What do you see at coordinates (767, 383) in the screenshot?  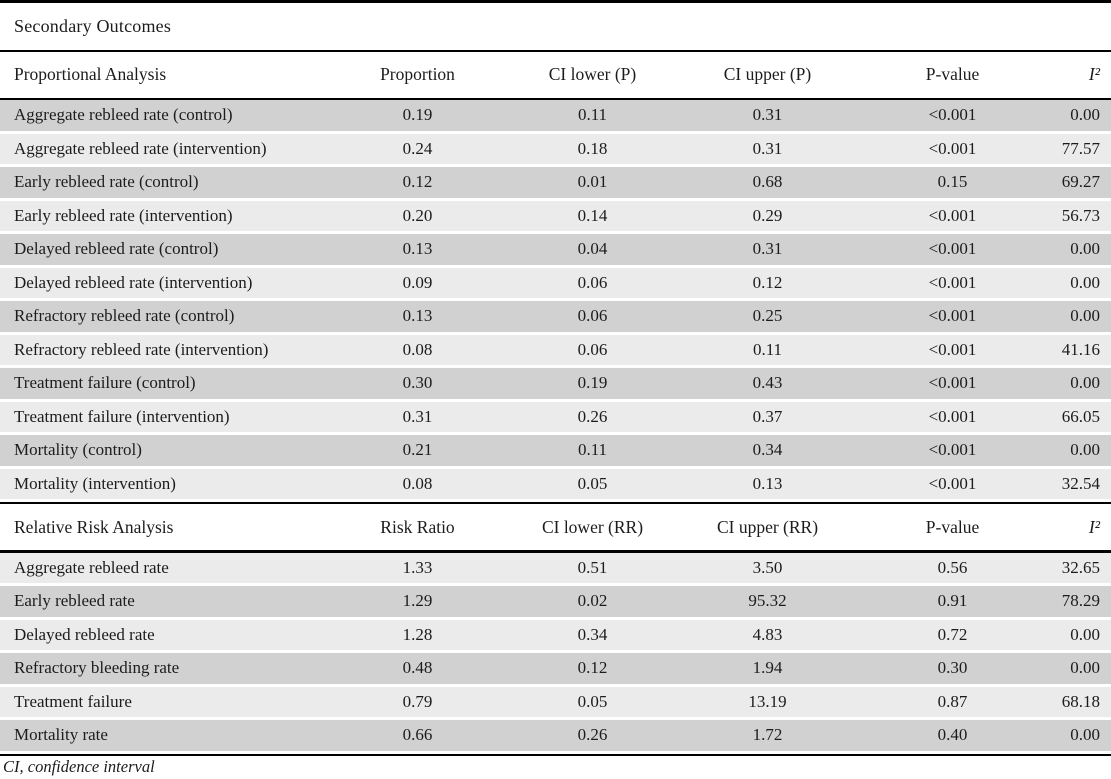 I see `cell-value: 0.43` at bounding box center [767, 383].